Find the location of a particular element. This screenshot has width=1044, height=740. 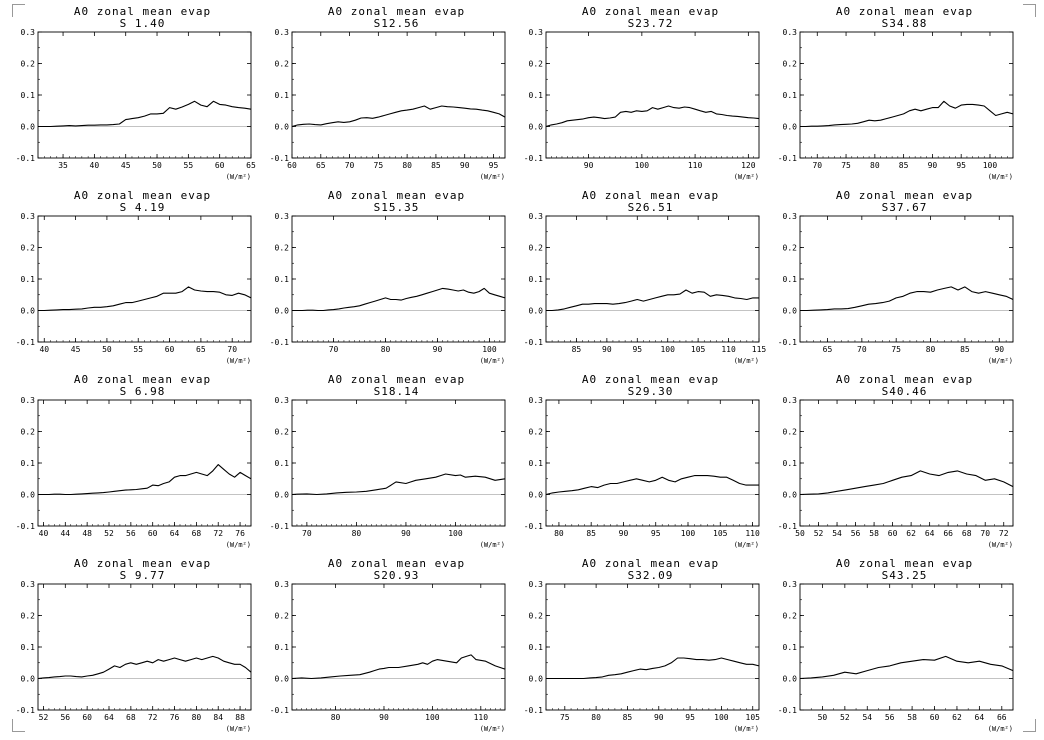

chart-subtitle: S18.14 is located at coordinates (396, 391).